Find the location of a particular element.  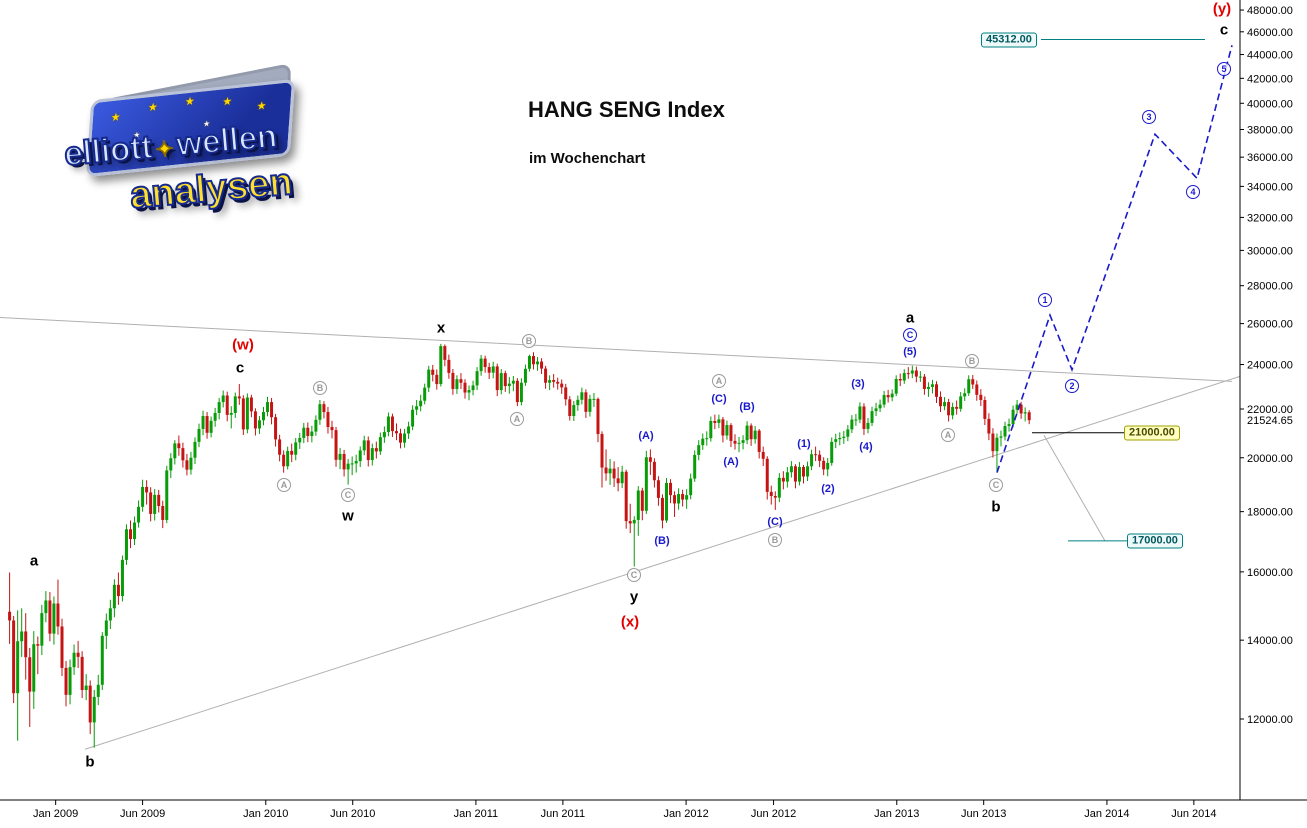

projection-path is located at coordinates (1114, 259).